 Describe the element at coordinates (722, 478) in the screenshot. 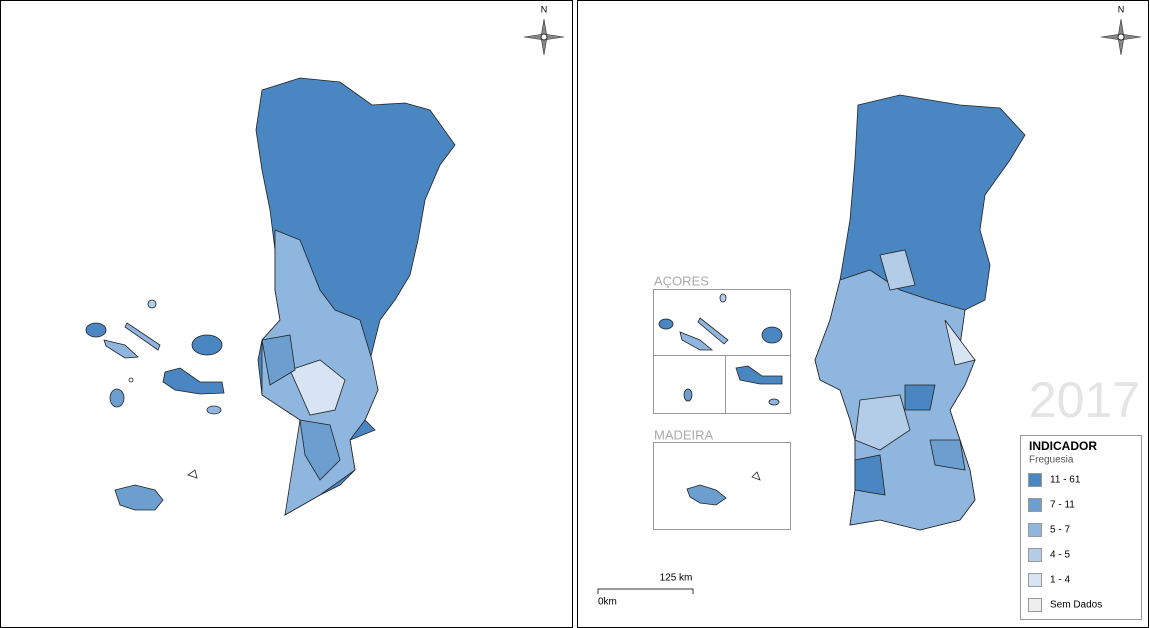

I see `madeira-inset: MADEIRA` at that location.